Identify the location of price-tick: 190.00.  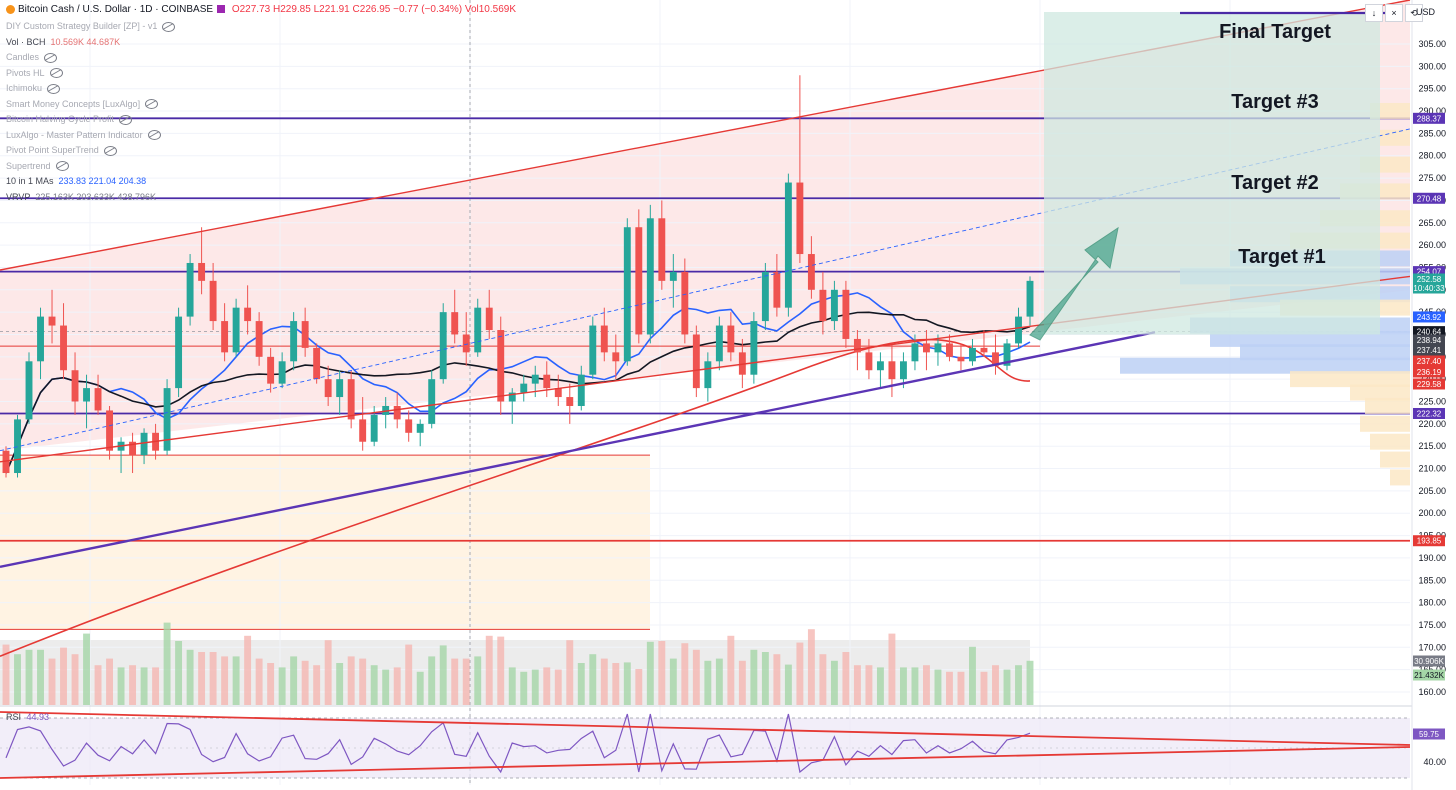
(1432, 558).